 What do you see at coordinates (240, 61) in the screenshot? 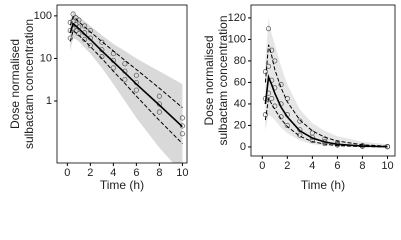
I see `y-tick-label: 80` at bounding box center [240, 61].